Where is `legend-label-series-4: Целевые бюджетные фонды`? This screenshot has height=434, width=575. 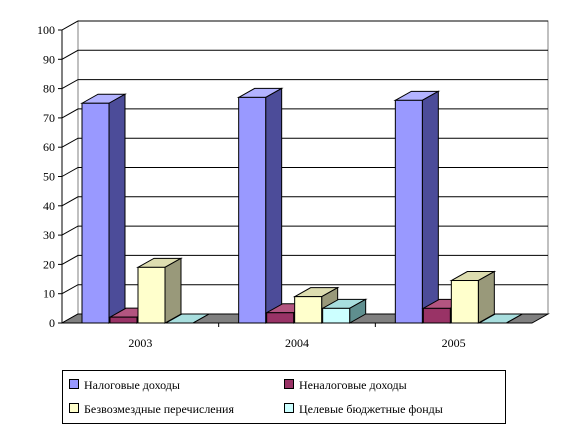
legend-label-series-4: Целевые бюджетные фонды is located at coordinates (371, 409).